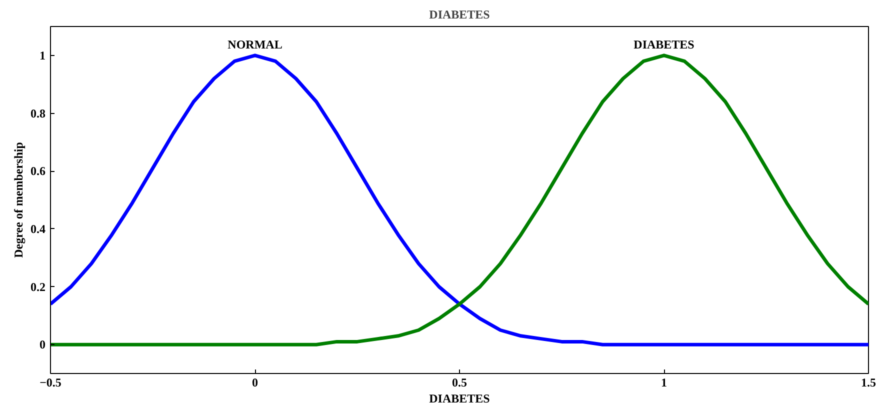  I want to click on x-tick-label: 0, so click(255, 383).